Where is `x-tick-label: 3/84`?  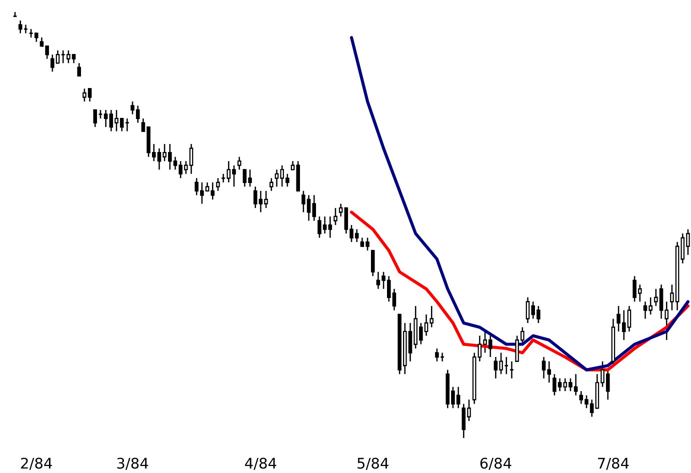
x-tick-label: 3/84 is located at coordinates (132, 464).